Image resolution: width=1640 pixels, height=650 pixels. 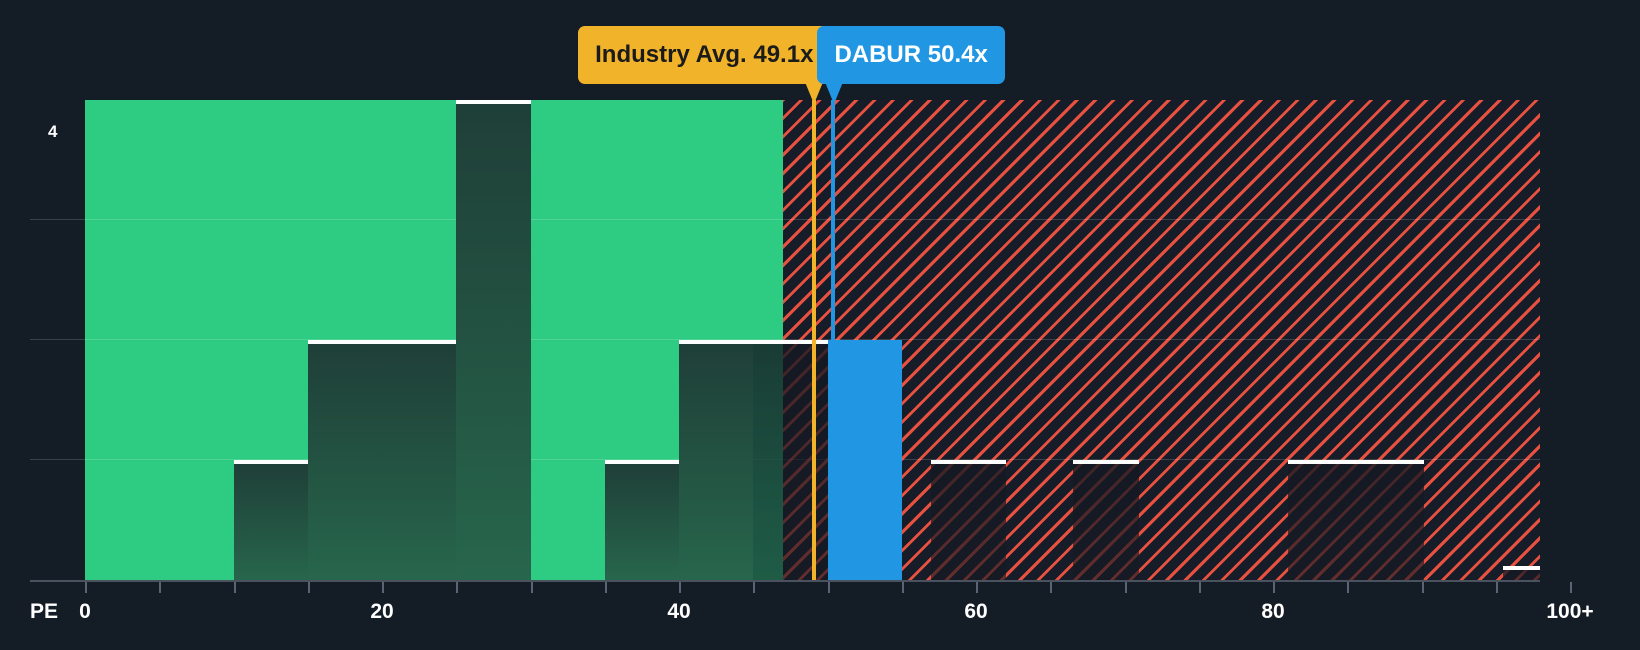 I want to click on selected-company-line, so click(x=833, y=340).